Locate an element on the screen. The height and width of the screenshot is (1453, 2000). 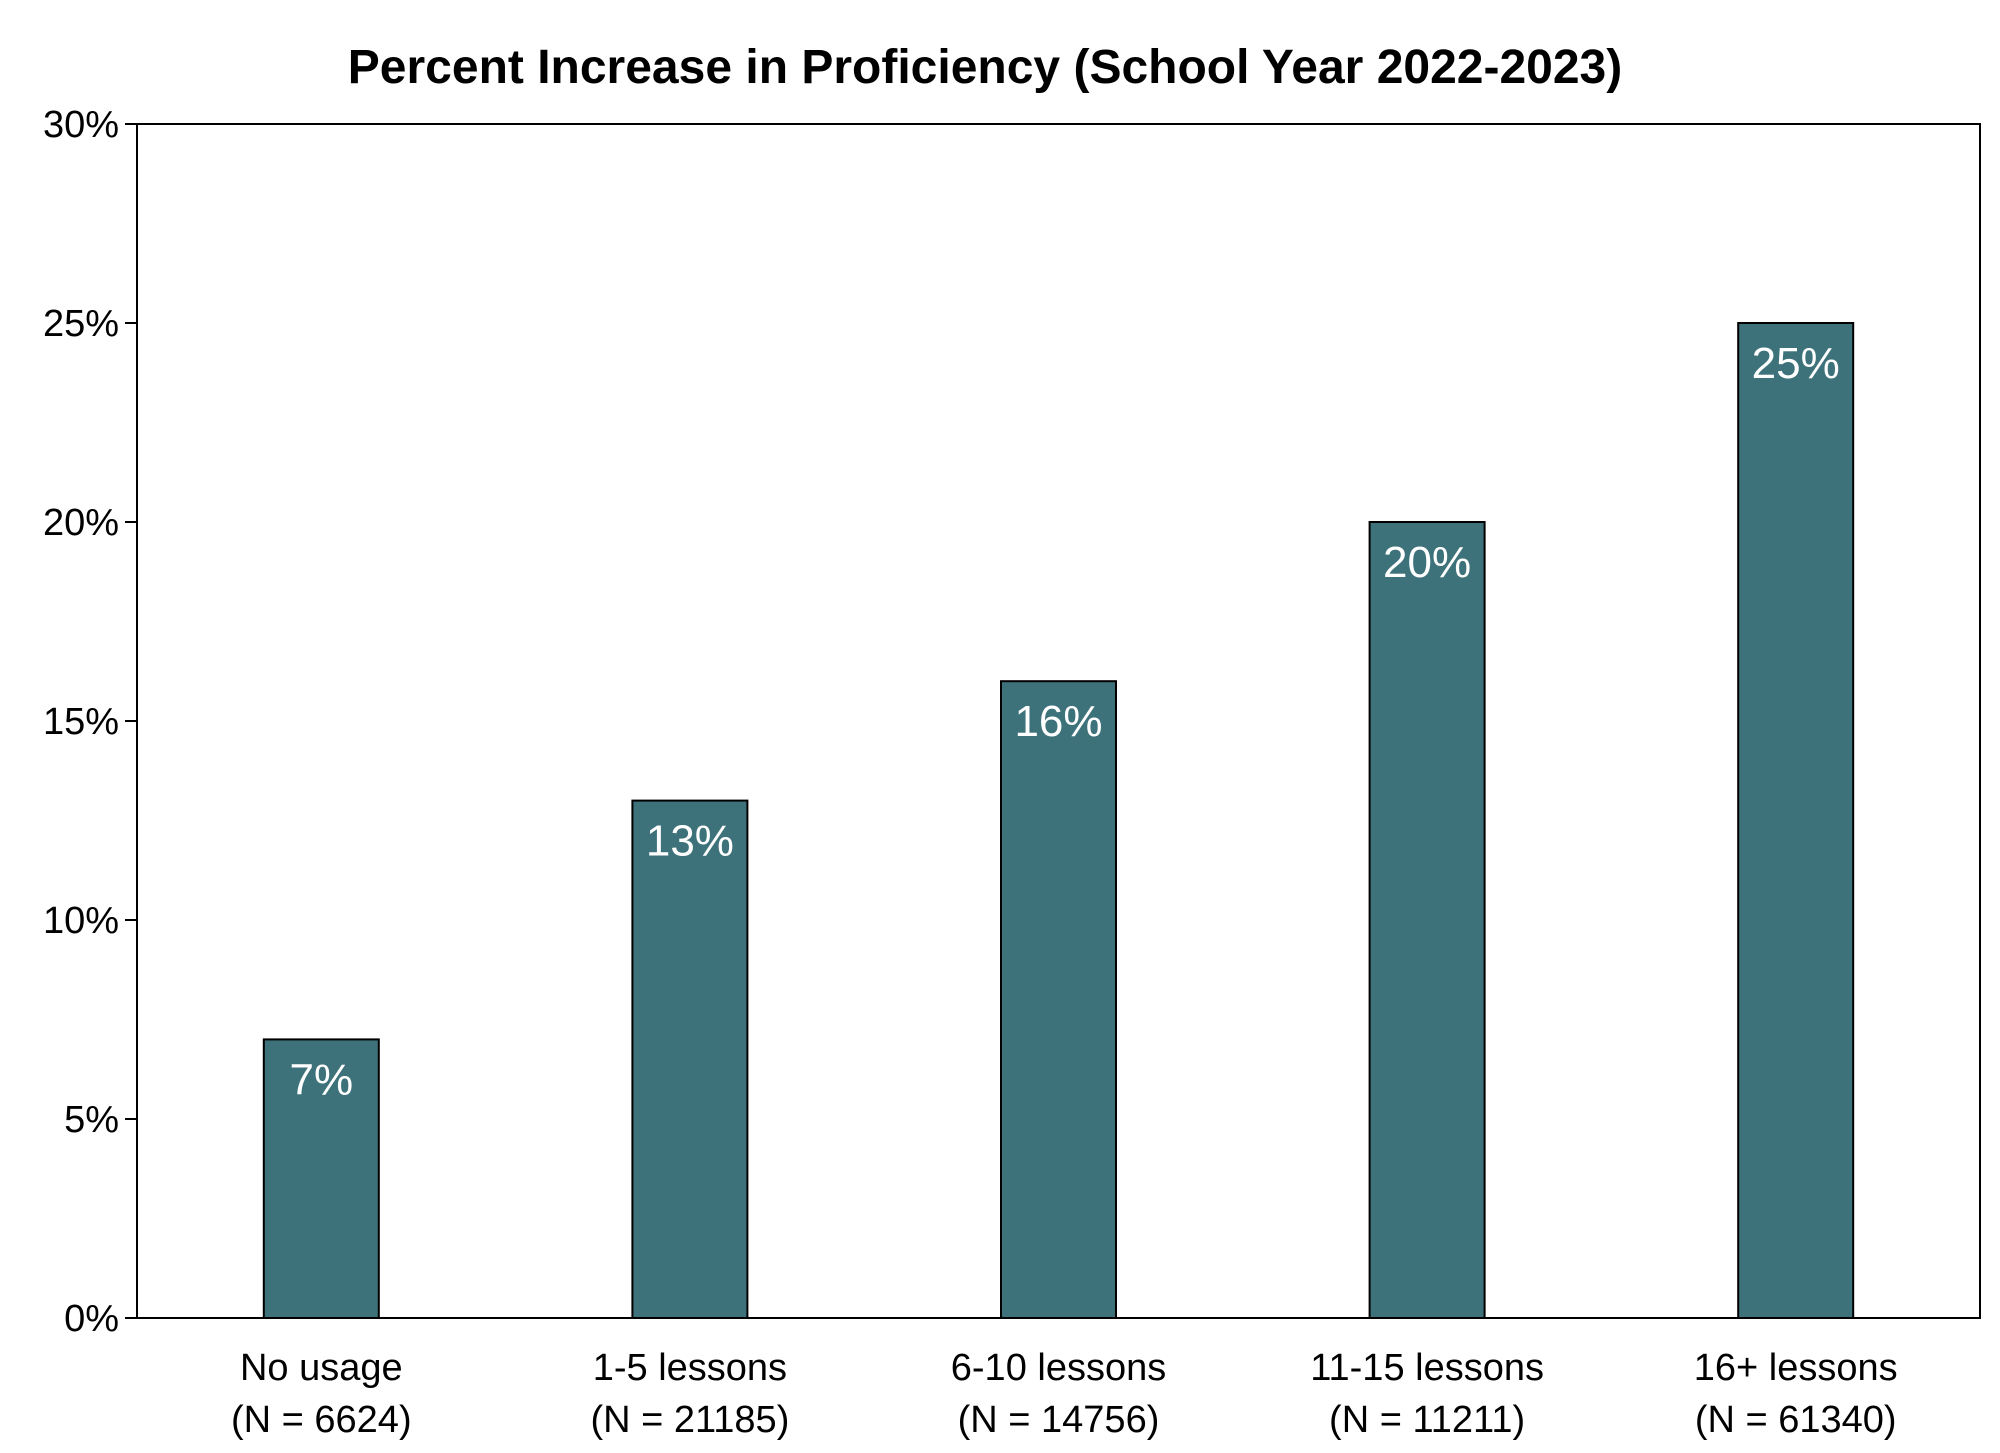
x-tick-label: (N = 14756) is located at coordinates (1059, 1420).